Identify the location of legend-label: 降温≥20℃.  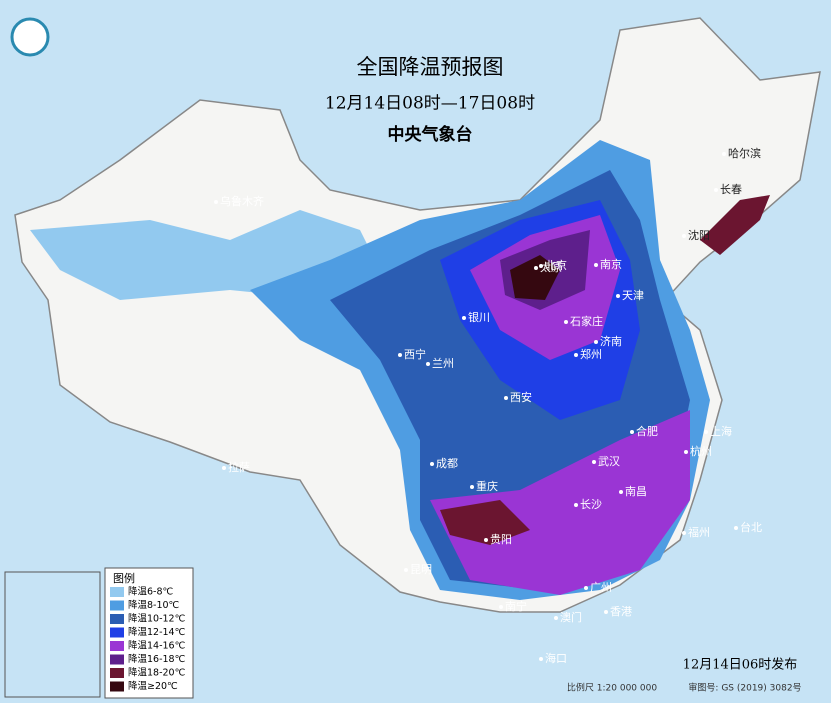
(153, 686).